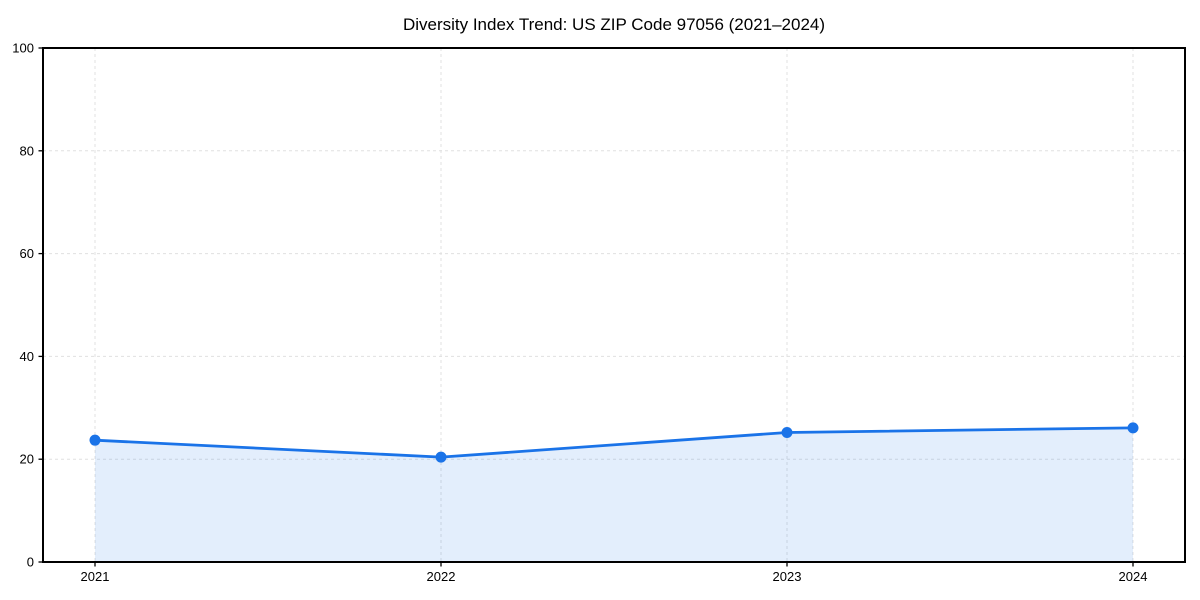  I want to click on data-point-2021, so click(95, 440).